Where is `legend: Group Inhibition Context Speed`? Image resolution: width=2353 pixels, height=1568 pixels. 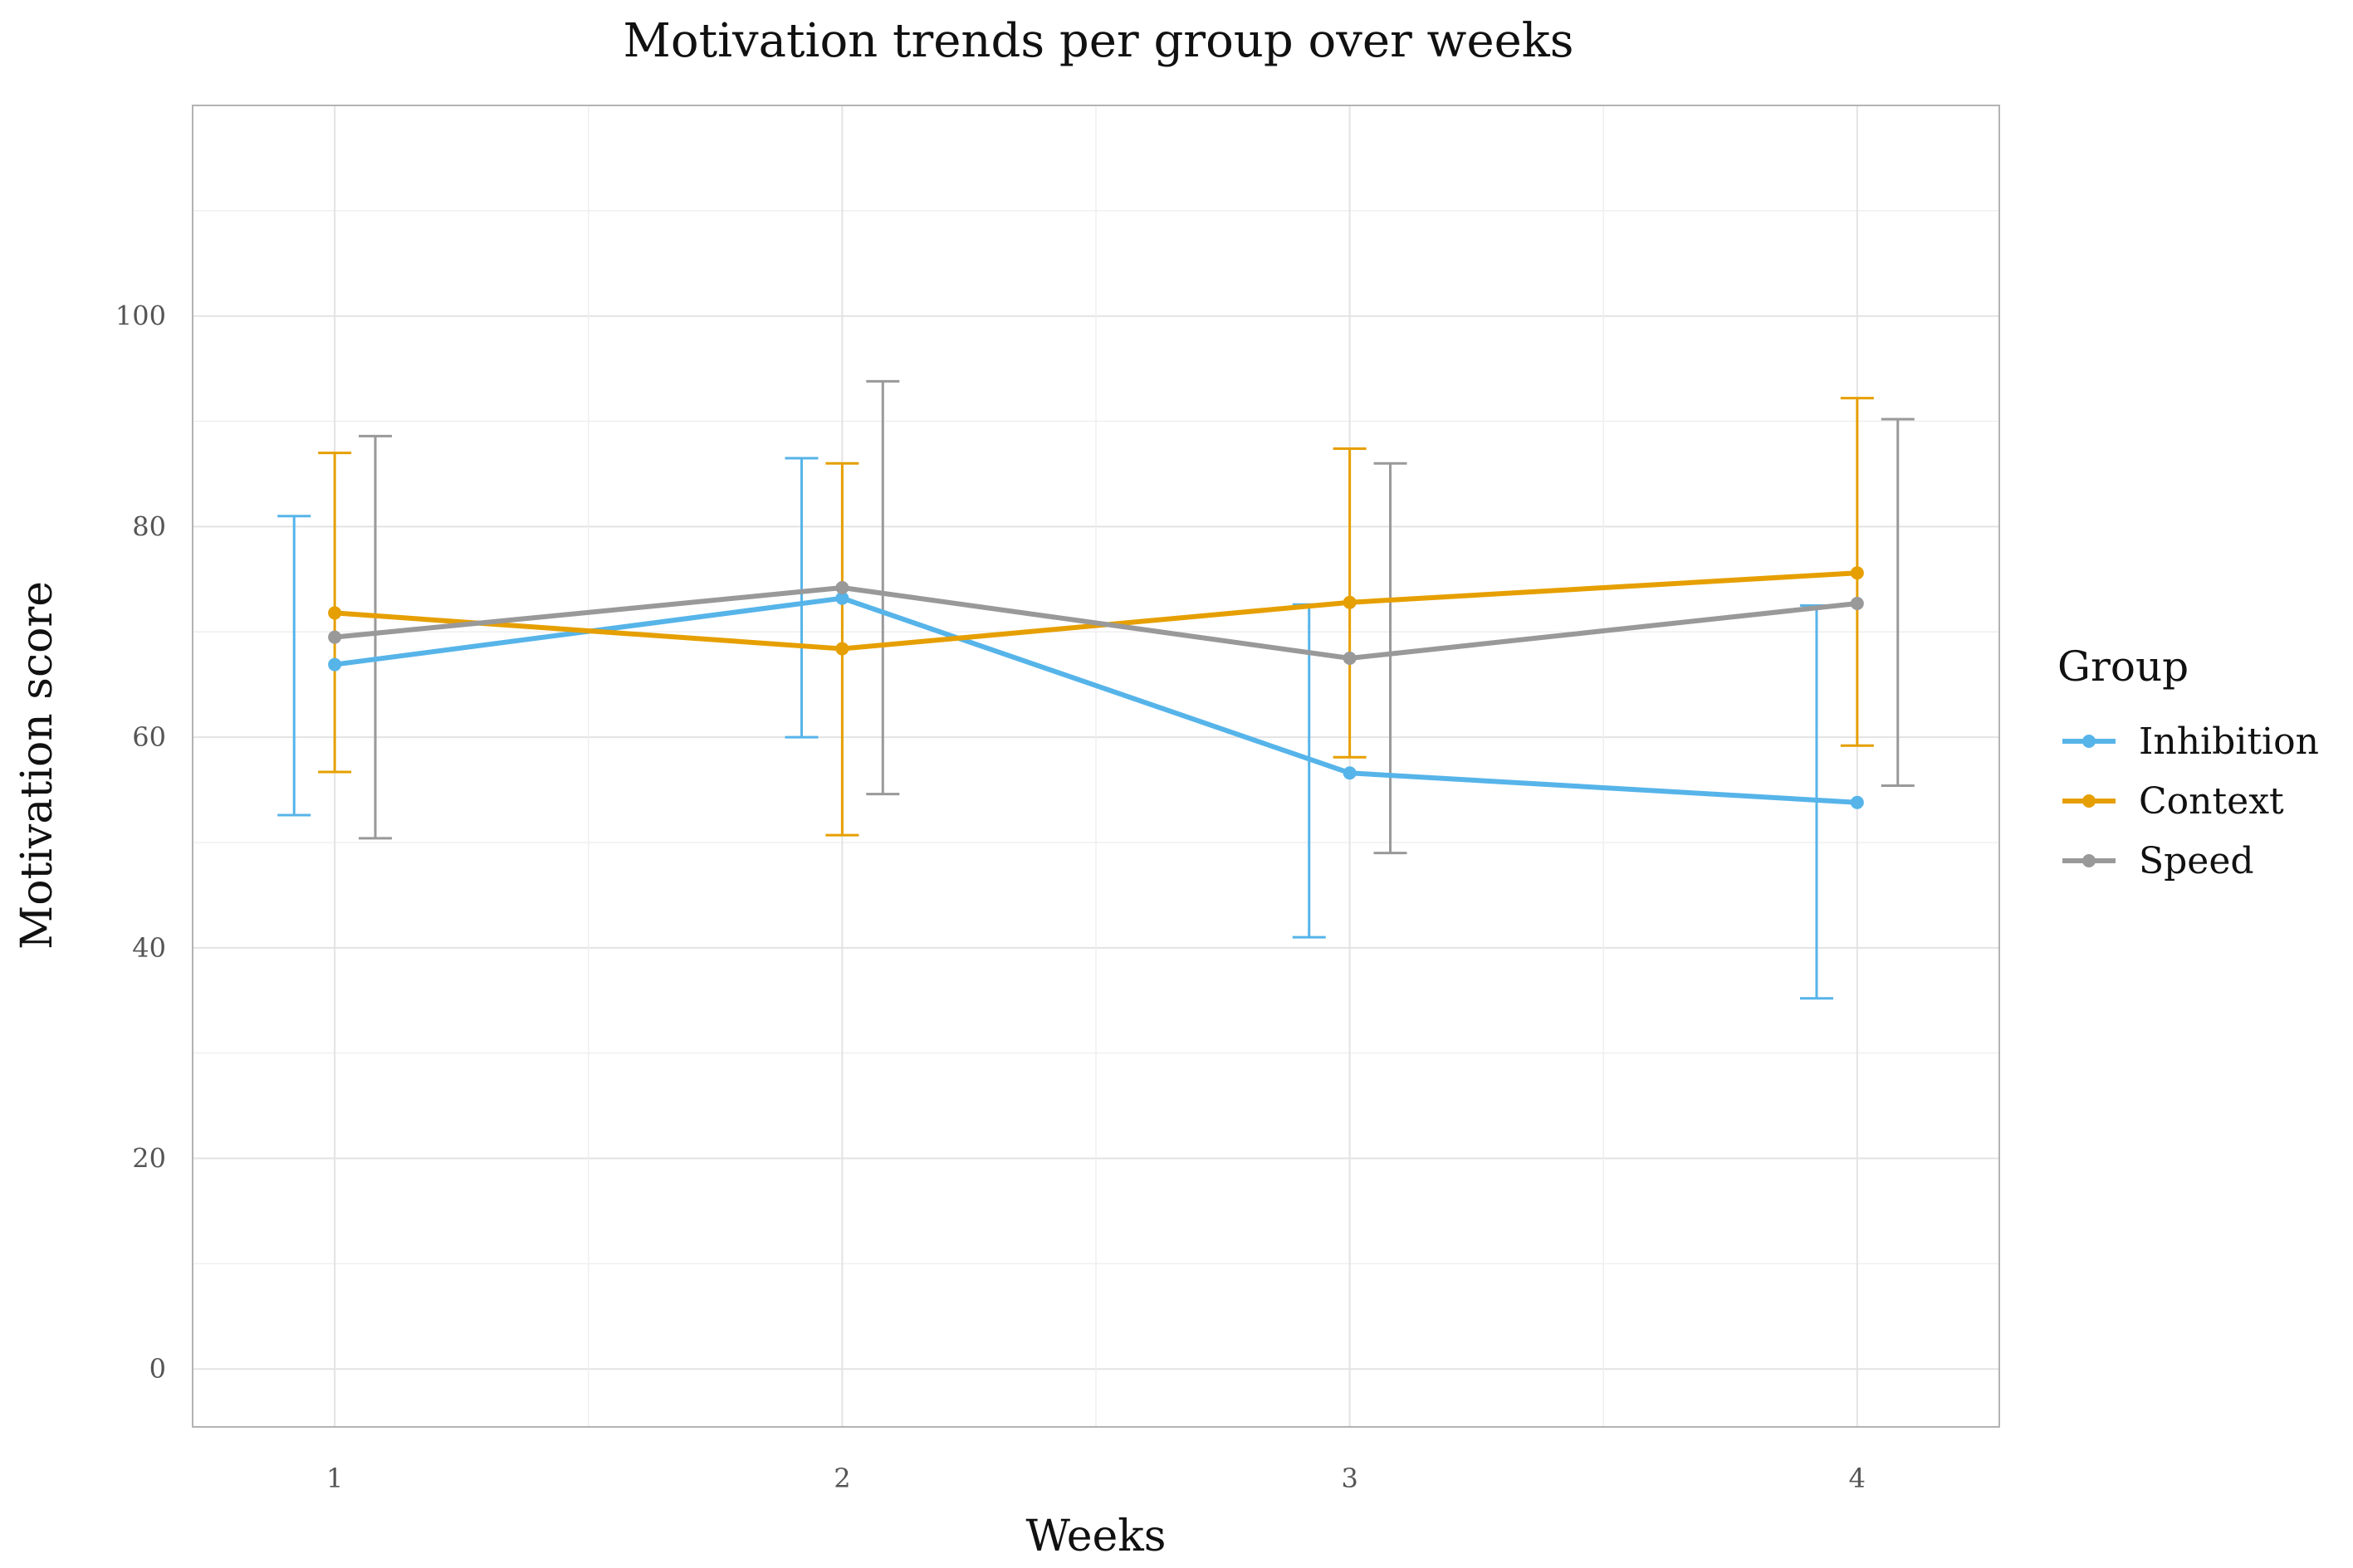
legend: Group Inhibition Context Speed is located at coordinates (2188, 762).